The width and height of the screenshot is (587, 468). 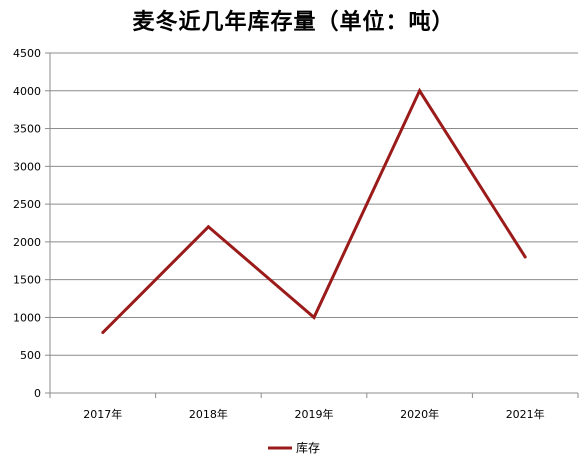 I want to click on x-tick-label: 2018年, so click(x=208, y=414).